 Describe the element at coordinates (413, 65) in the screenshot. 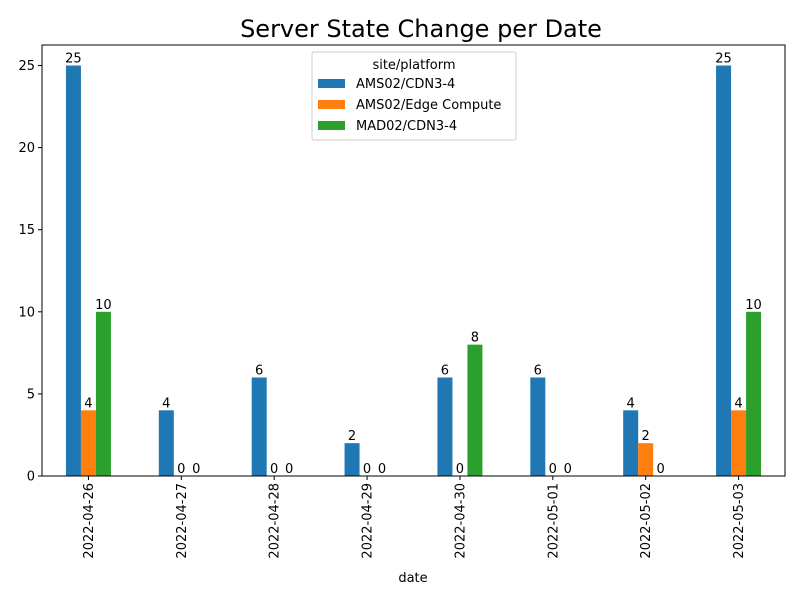

I see `legend-title: site/platform` at that location.